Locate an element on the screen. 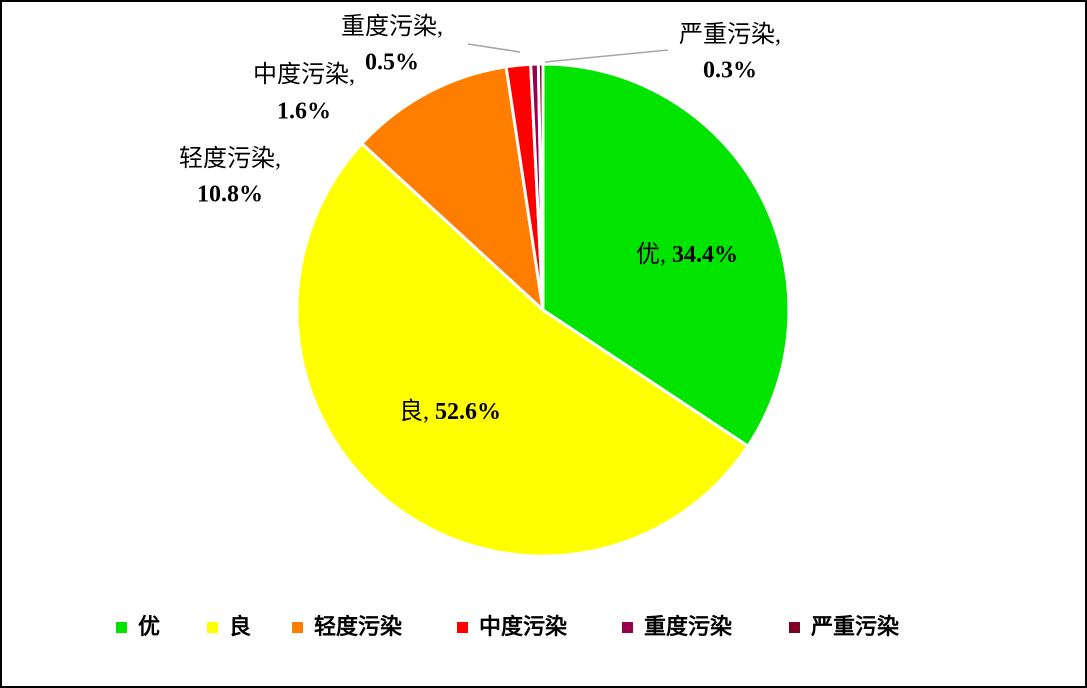 The image size is (1087, 688). data-label: 中度污染, is located at coordinates (304, 74).